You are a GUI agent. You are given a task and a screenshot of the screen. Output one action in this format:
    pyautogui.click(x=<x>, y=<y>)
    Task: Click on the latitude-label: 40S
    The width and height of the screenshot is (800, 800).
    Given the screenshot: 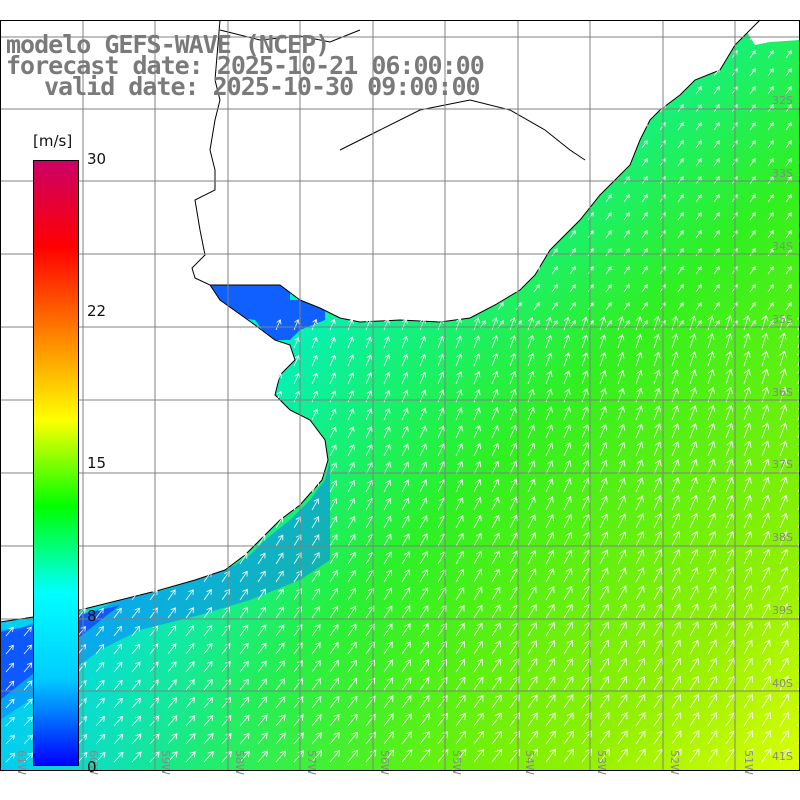 What is the action you would take?
    pyautogui.click(x=782, y=683)
    